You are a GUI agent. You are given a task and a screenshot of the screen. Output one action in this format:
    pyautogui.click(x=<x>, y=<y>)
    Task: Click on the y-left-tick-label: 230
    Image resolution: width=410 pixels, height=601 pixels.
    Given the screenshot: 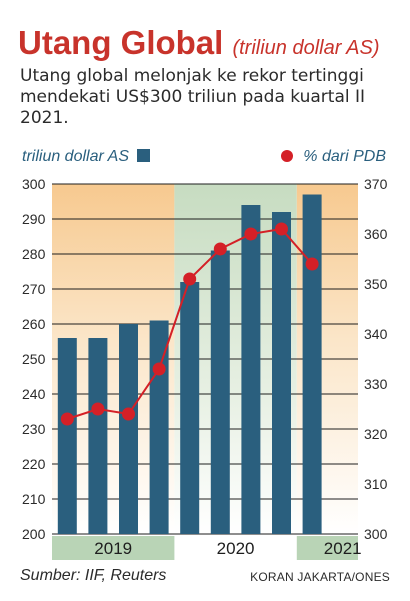 What is the action you would take?
    pyautogui.click(x=34, y=429)
    